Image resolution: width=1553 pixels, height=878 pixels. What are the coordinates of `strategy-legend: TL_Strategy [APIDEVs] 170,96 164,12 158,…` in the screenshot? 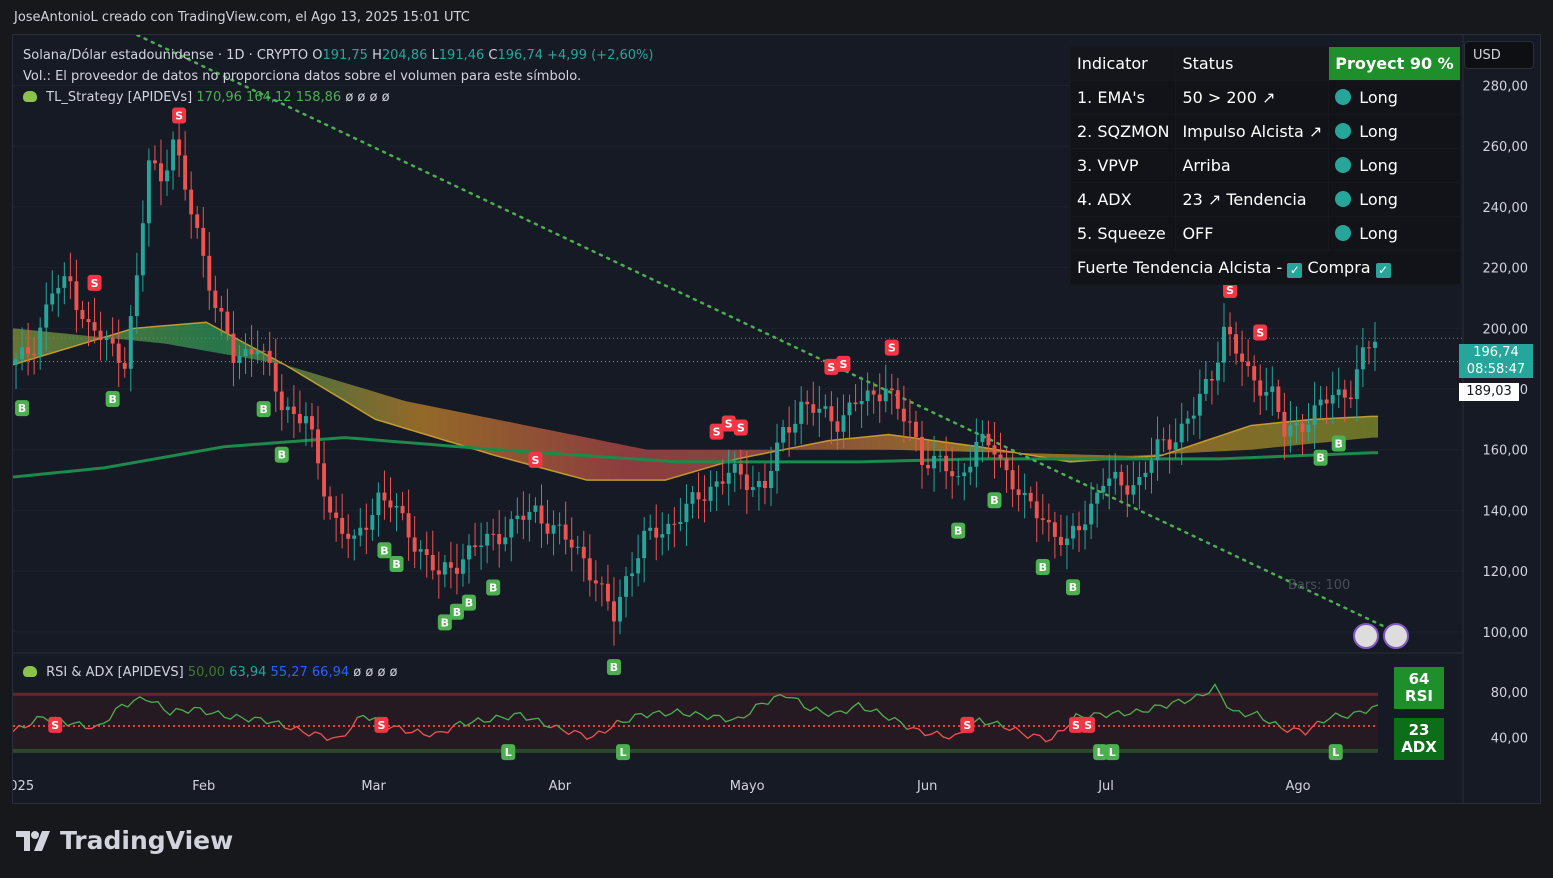 It's located at (338, 97).